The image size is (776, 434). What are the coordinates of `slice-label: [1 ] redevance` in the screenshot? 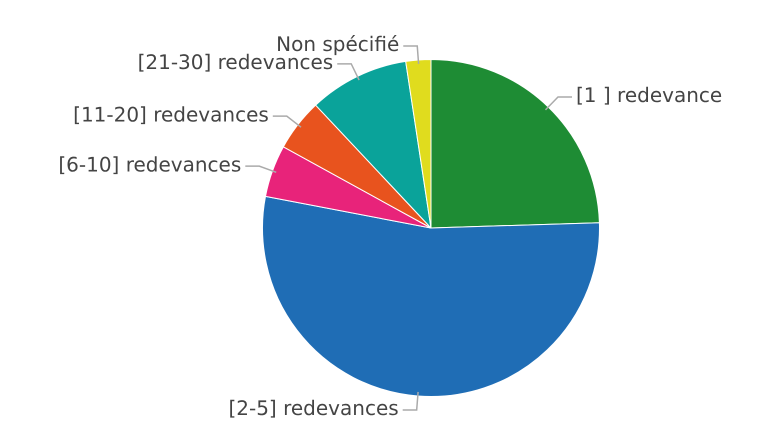 It's located at (649, 95).